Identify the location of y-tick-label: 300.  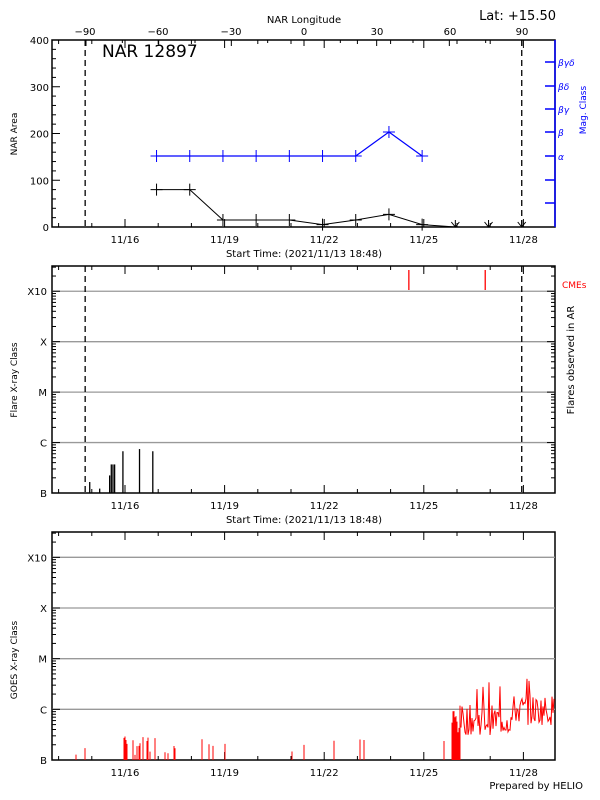
(39, 88).